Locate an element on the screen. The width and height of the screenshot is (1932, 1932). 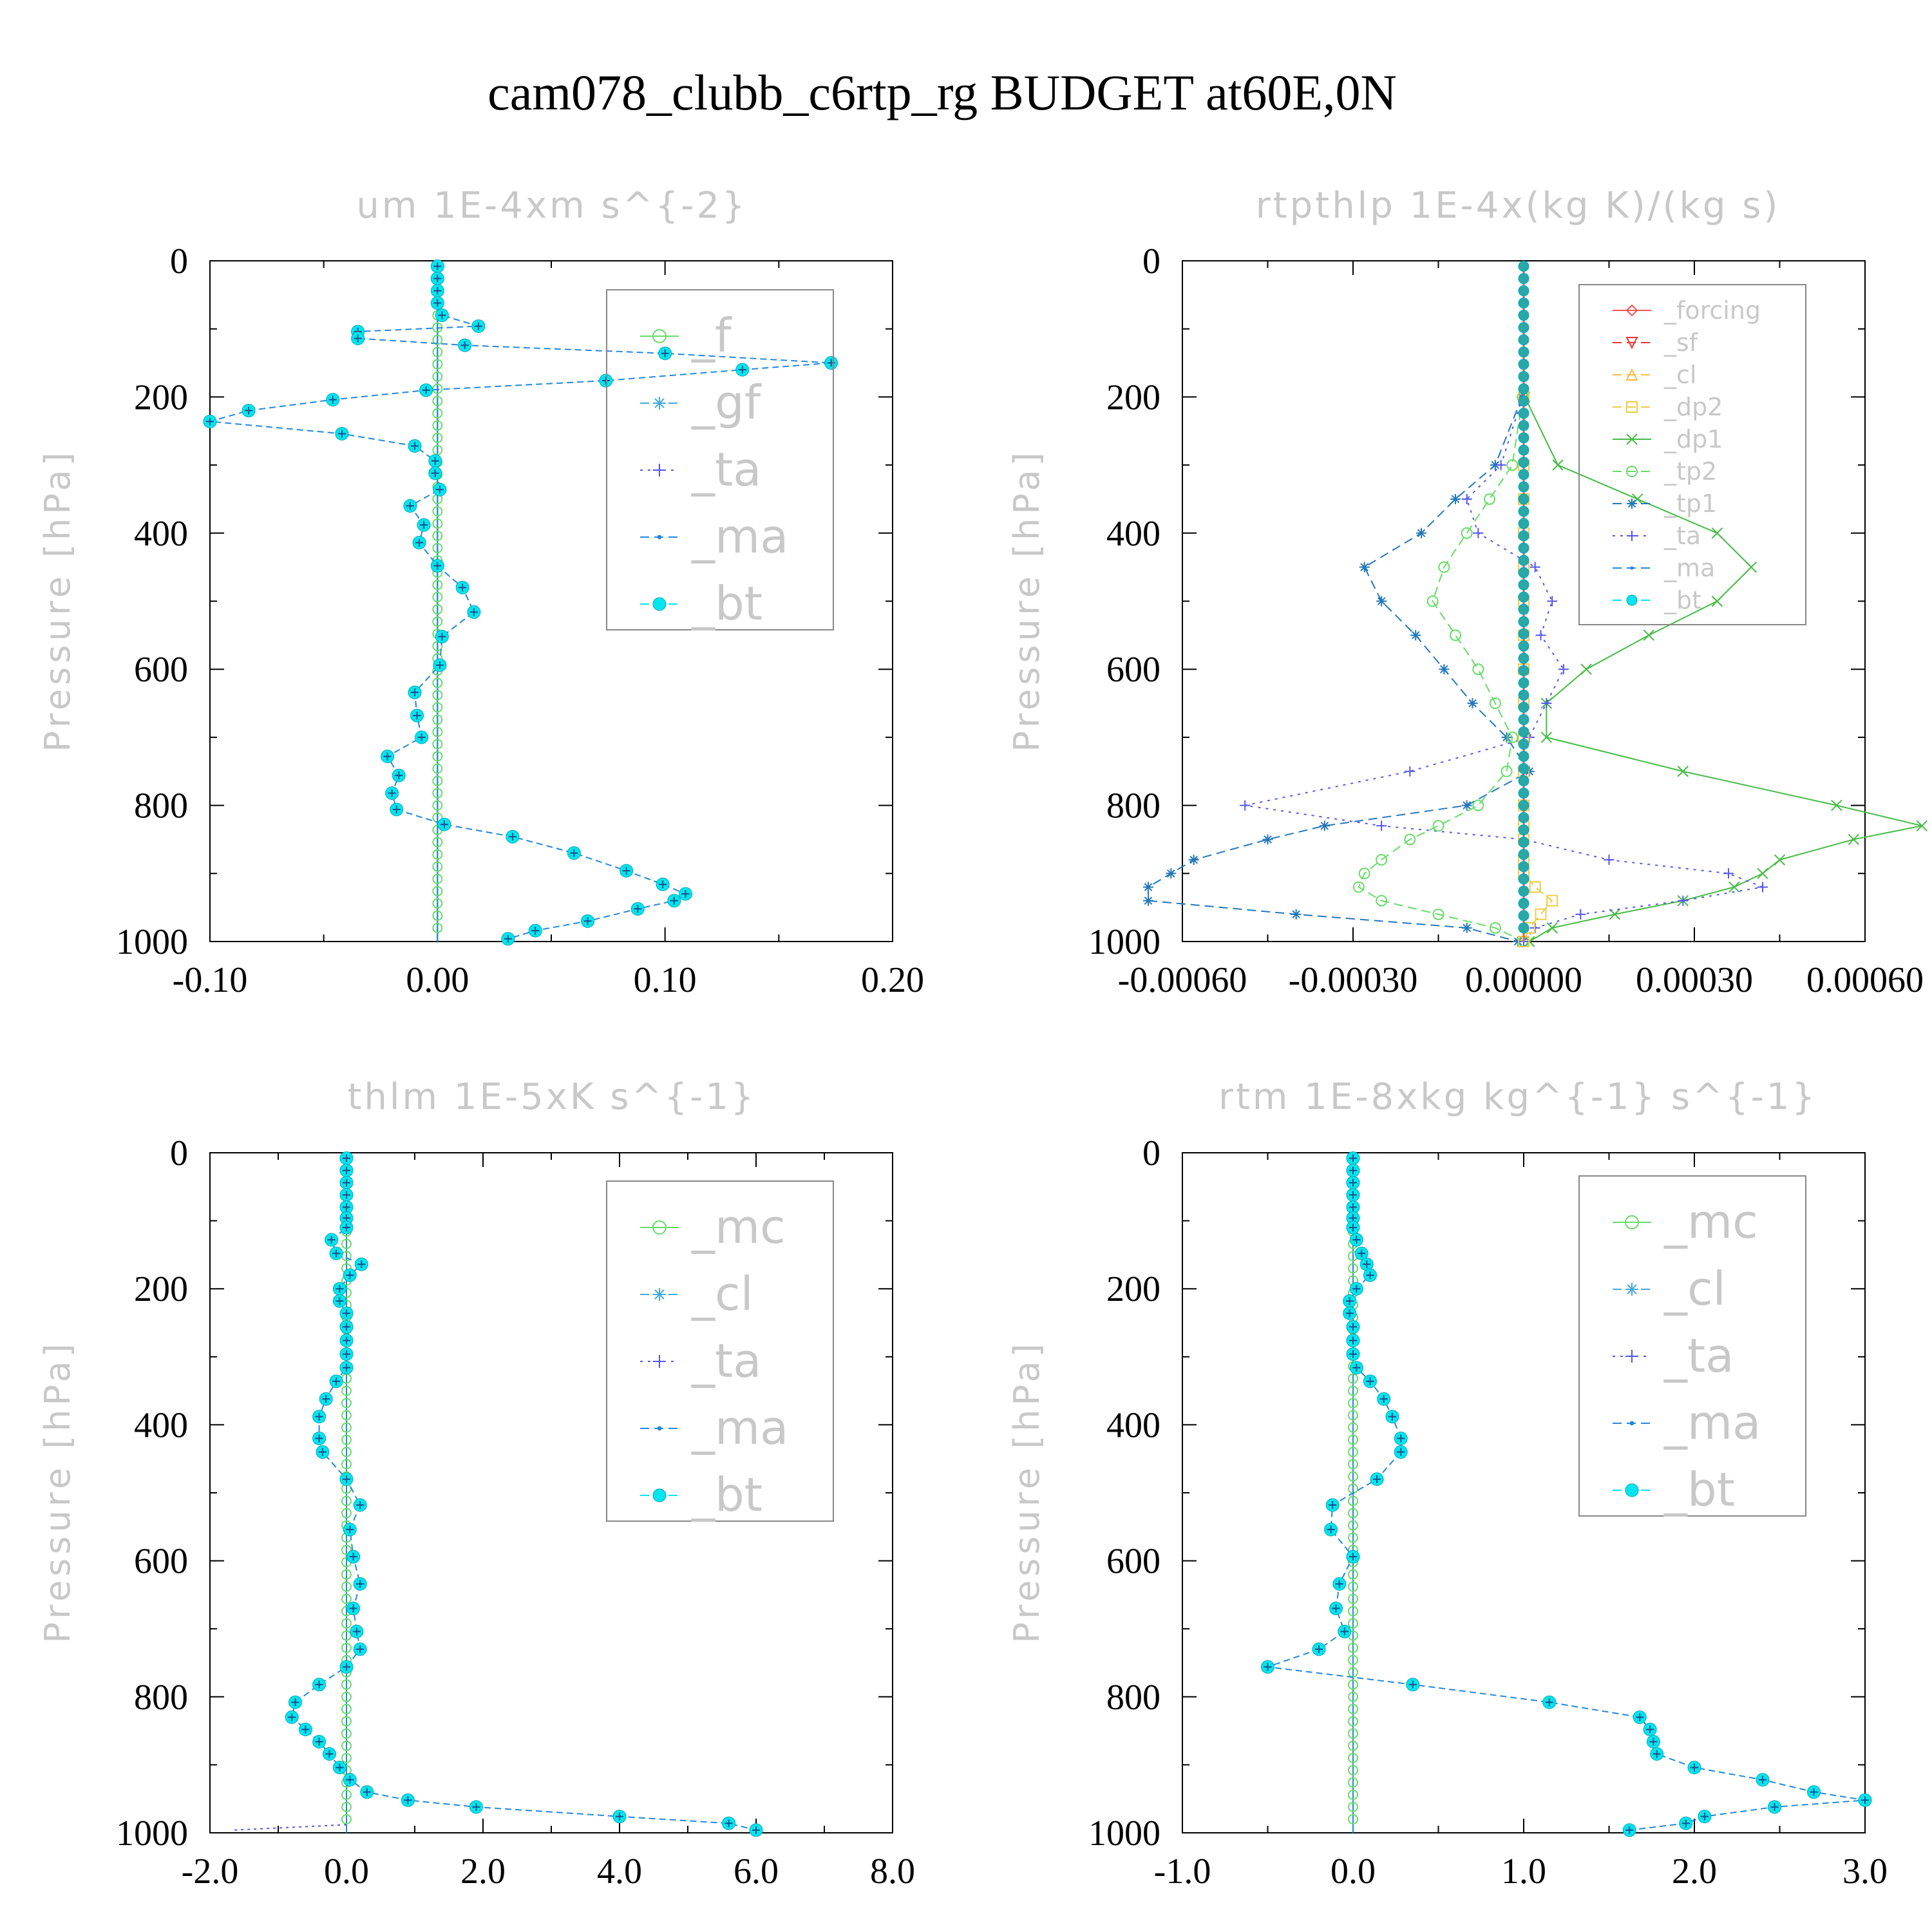
legend-label: _tp1 is located at coordinates (1690, 503).